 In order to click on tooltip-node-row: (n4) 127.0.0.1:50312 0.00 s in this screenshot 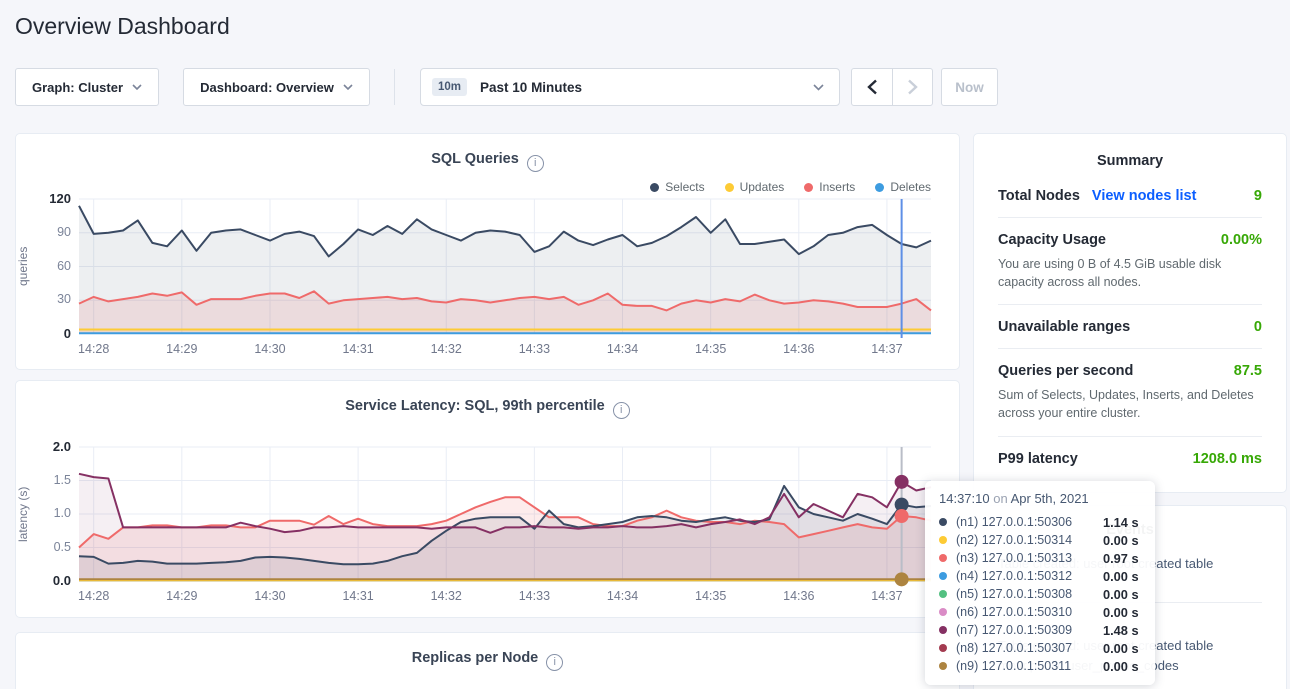, I will do `click(1040, 576)`.